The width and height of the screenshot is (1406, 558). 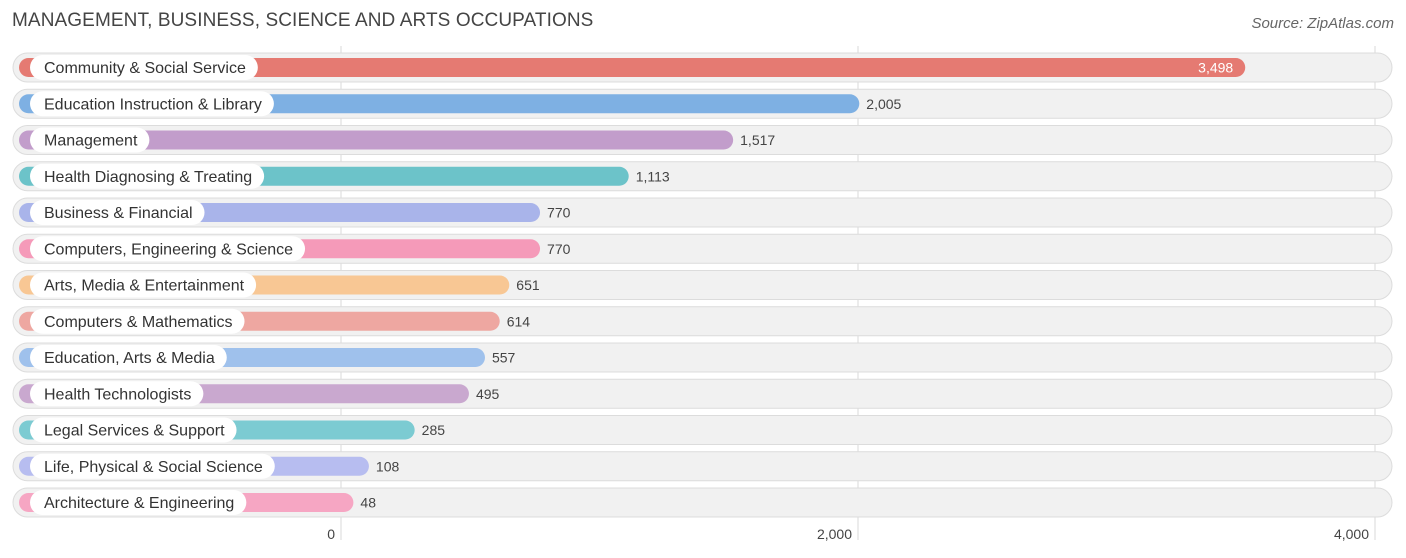 What do you see at coordinates (368, 503) in the screenshot?
I see `value-label: 48` at bounding box center [368, 503].